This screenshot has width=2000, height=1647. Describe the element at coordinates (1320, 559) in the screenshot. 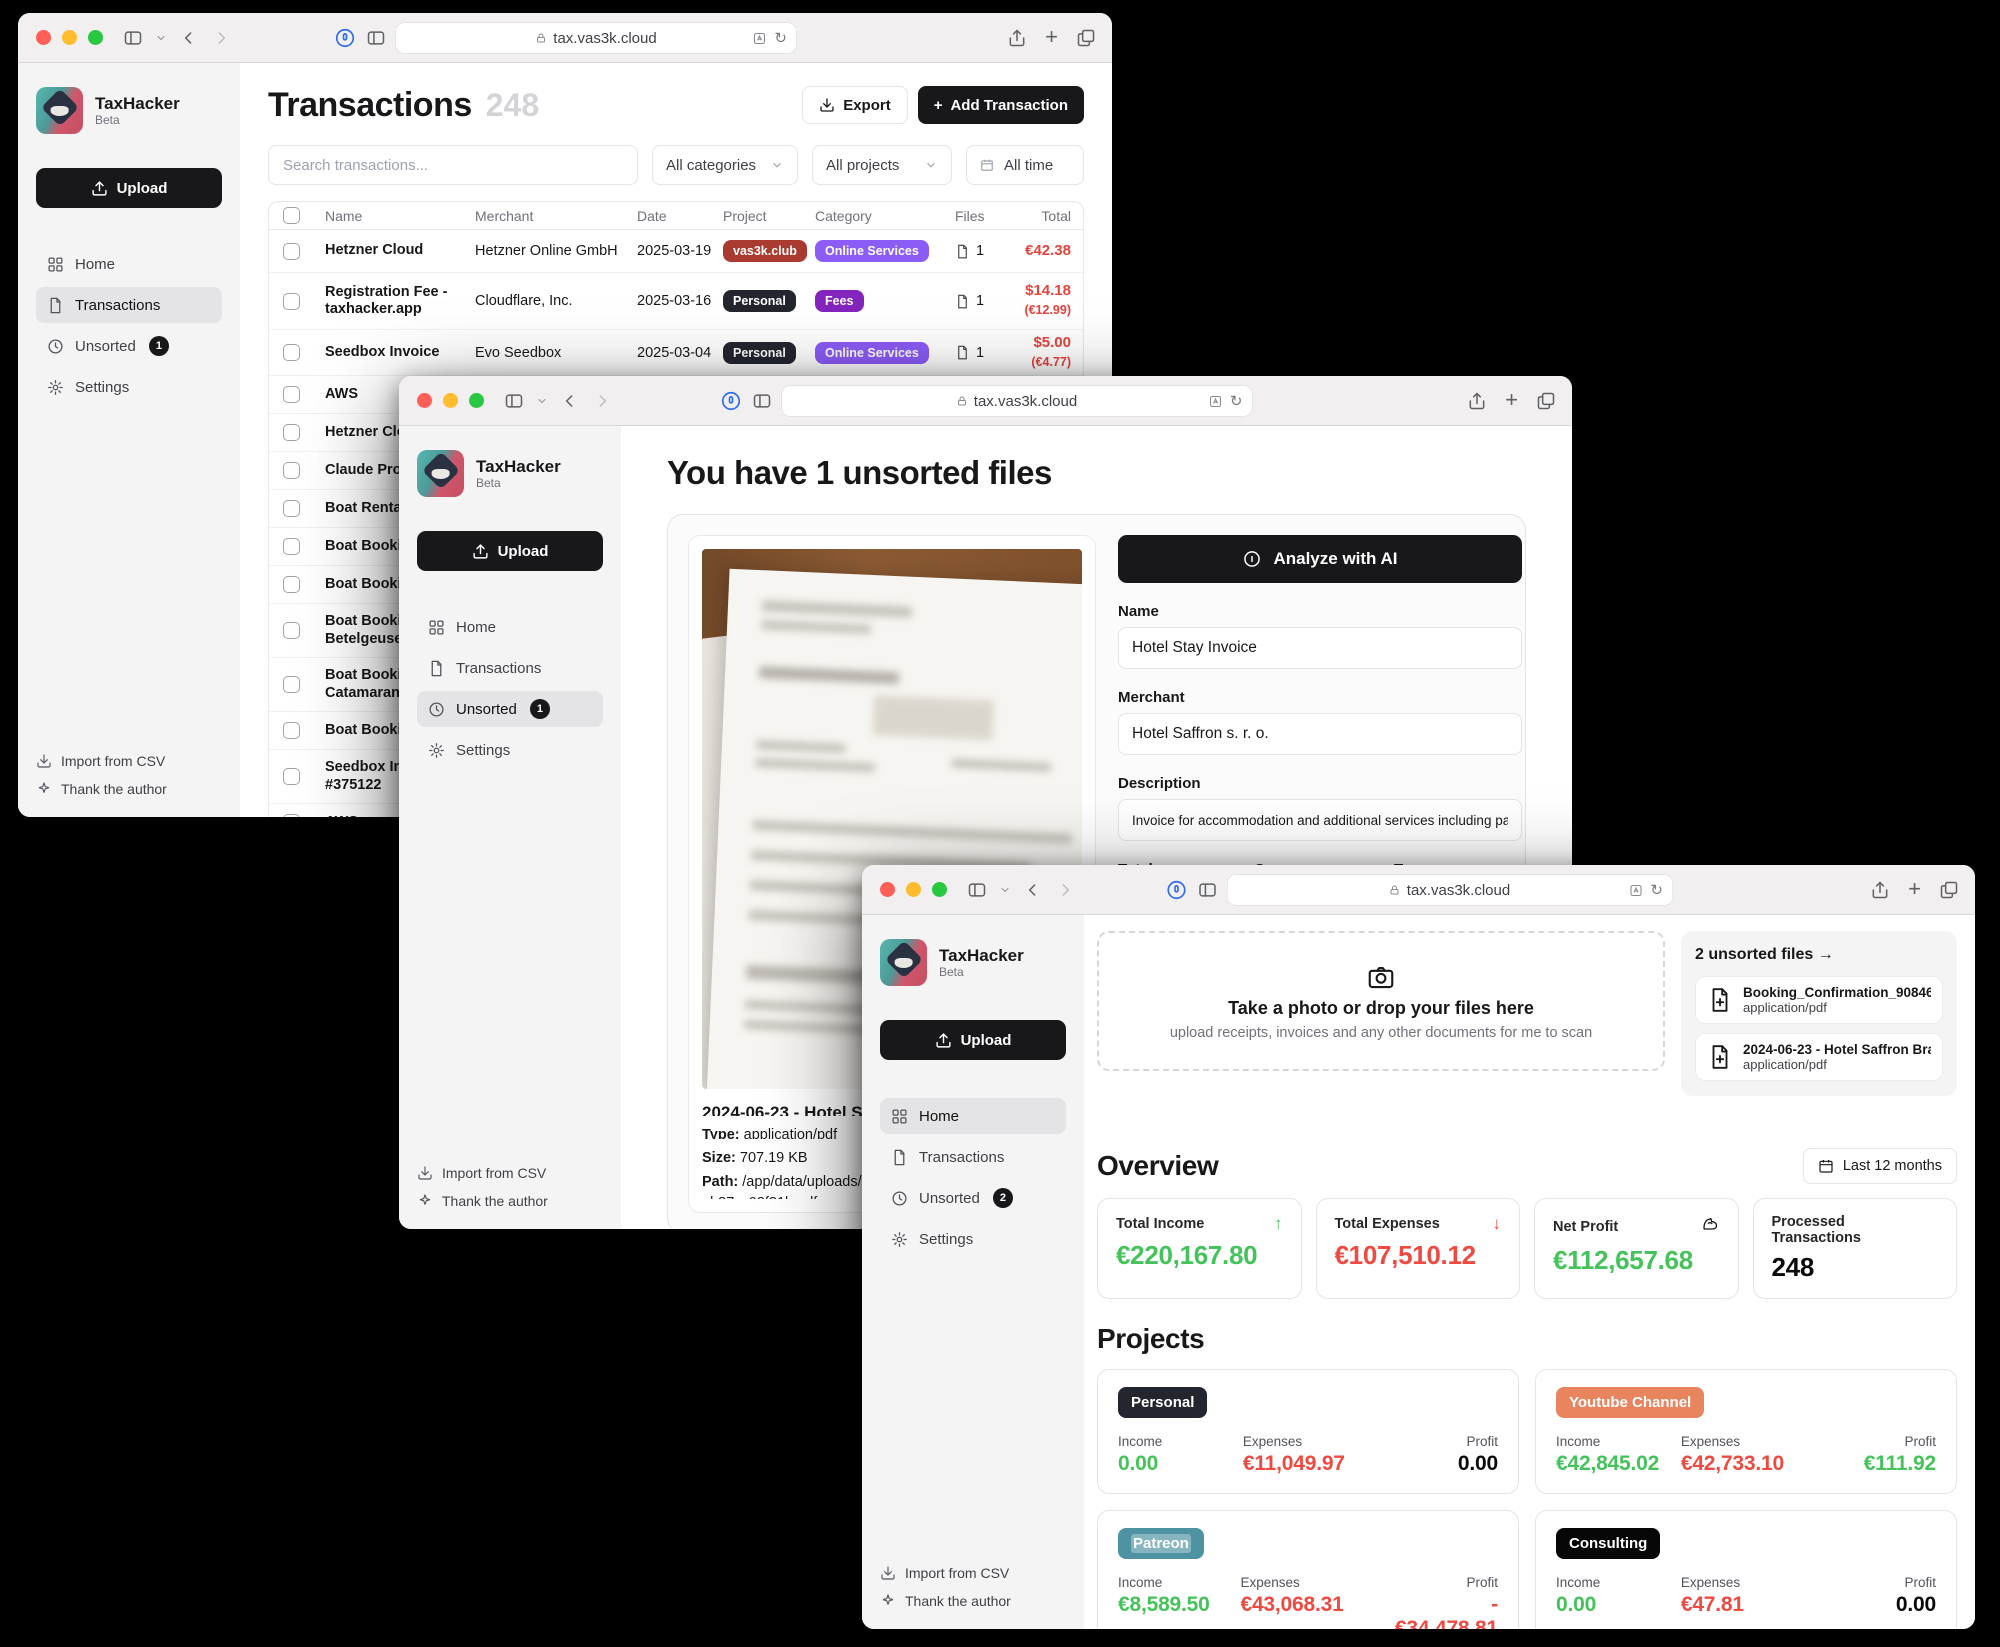

I see `analyze-with-ai-button: Analyze with AI` at that location.